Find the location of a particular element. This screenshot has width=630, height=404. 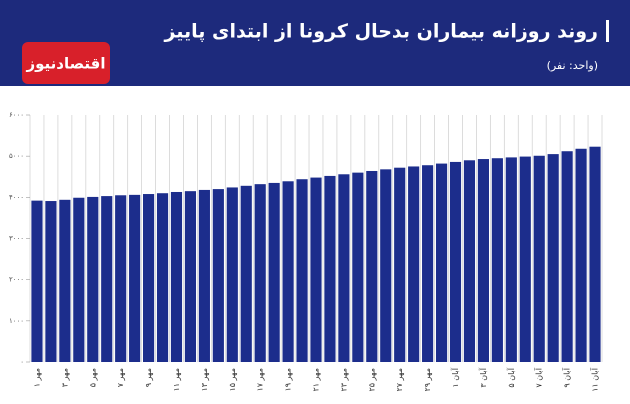

x-tick-label: ۱ مهر is located at coordinates (36, 377).